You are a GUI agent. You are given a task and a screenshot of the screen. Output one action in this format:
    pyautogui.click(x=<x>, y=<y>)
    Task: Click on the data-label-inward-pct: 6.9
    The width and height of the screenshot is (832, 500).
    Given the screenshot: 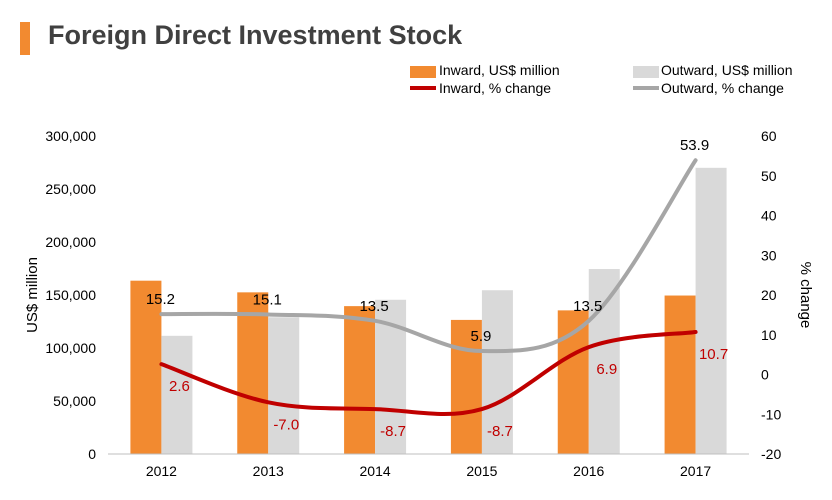 What is the action you would take?
    pyautogui.click(x=606, y=369)
    